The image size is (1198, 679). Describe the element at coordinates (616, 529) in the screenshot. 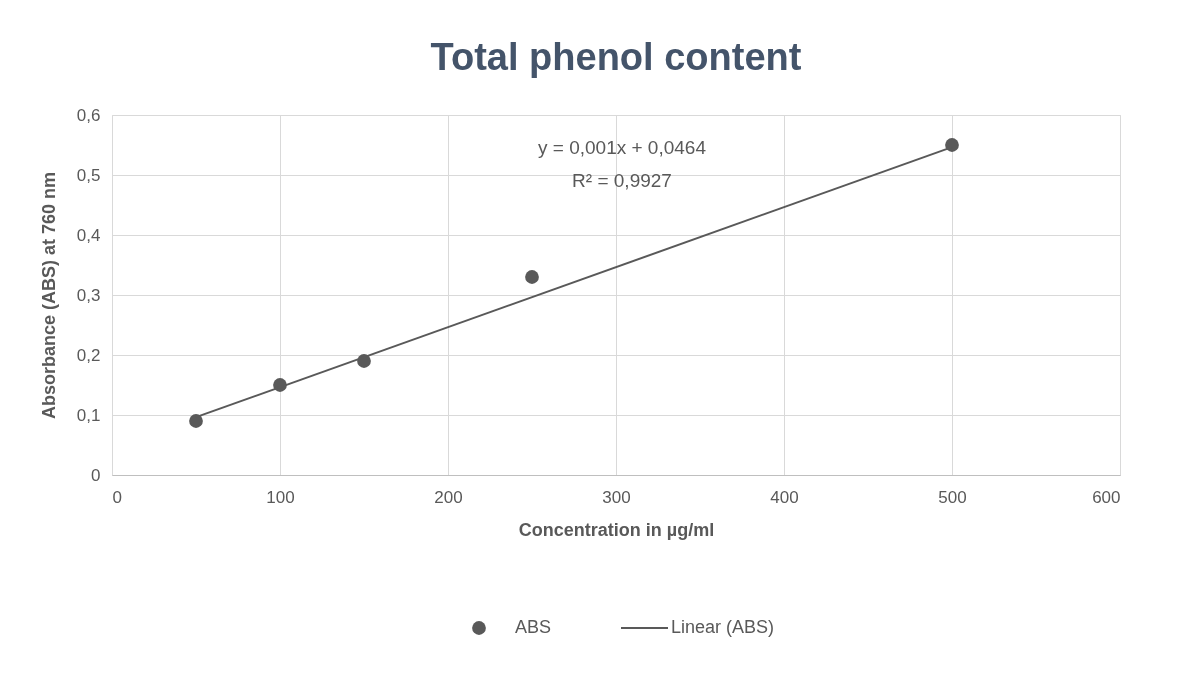

I see `x-axis-title: Concentration in µg/ml` at that location.